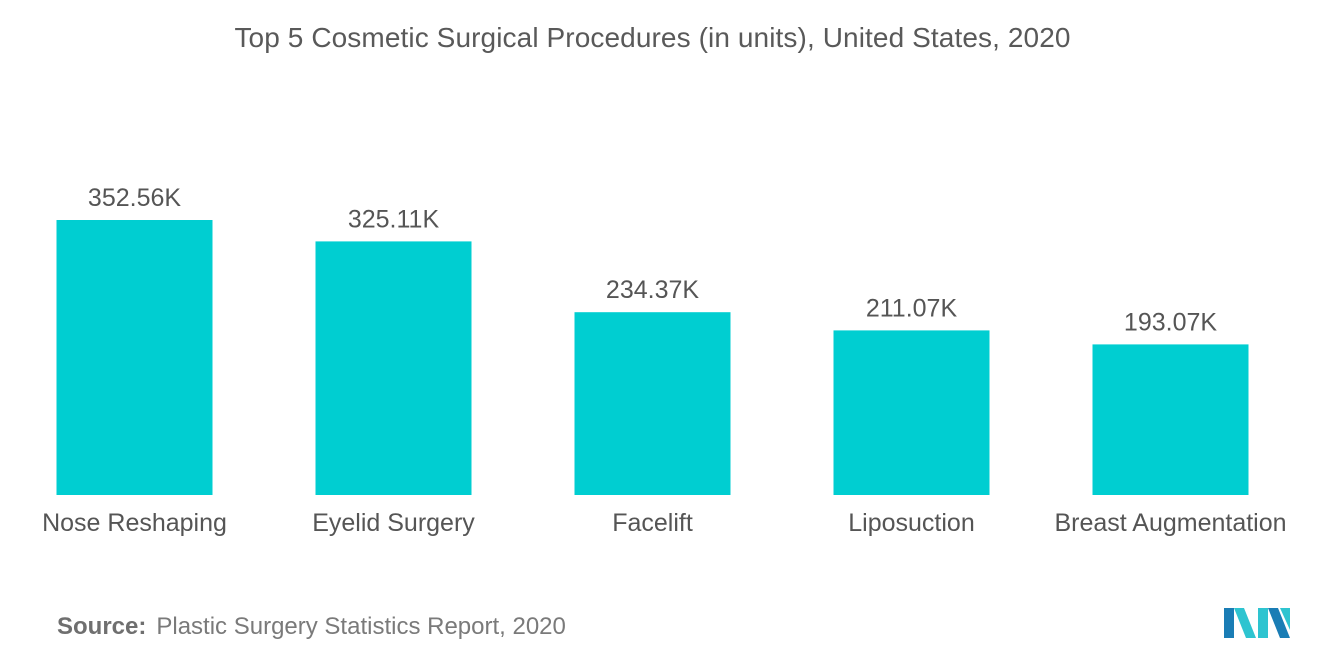 The image size is (1320, 665). Describe the element at coordinates (912, 308) in the screenshot. I see `value-label: 211.07K` at that location.